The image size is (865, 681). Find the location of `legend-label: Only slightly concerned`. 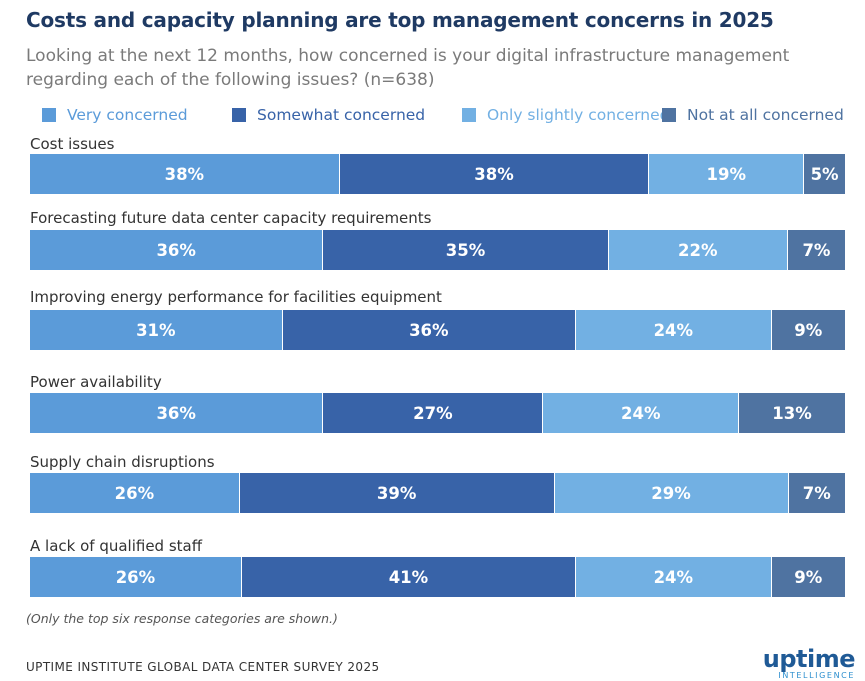

legend-label: Only slightly concerned is located at coordinates (578, 115).